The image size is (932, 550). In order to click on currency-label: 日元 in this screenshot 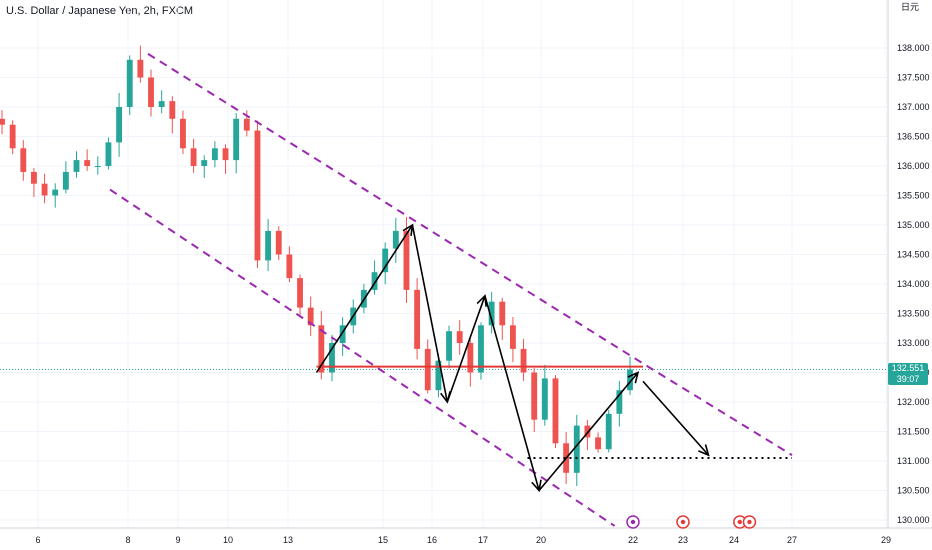, I will do `click(910, 7)`.